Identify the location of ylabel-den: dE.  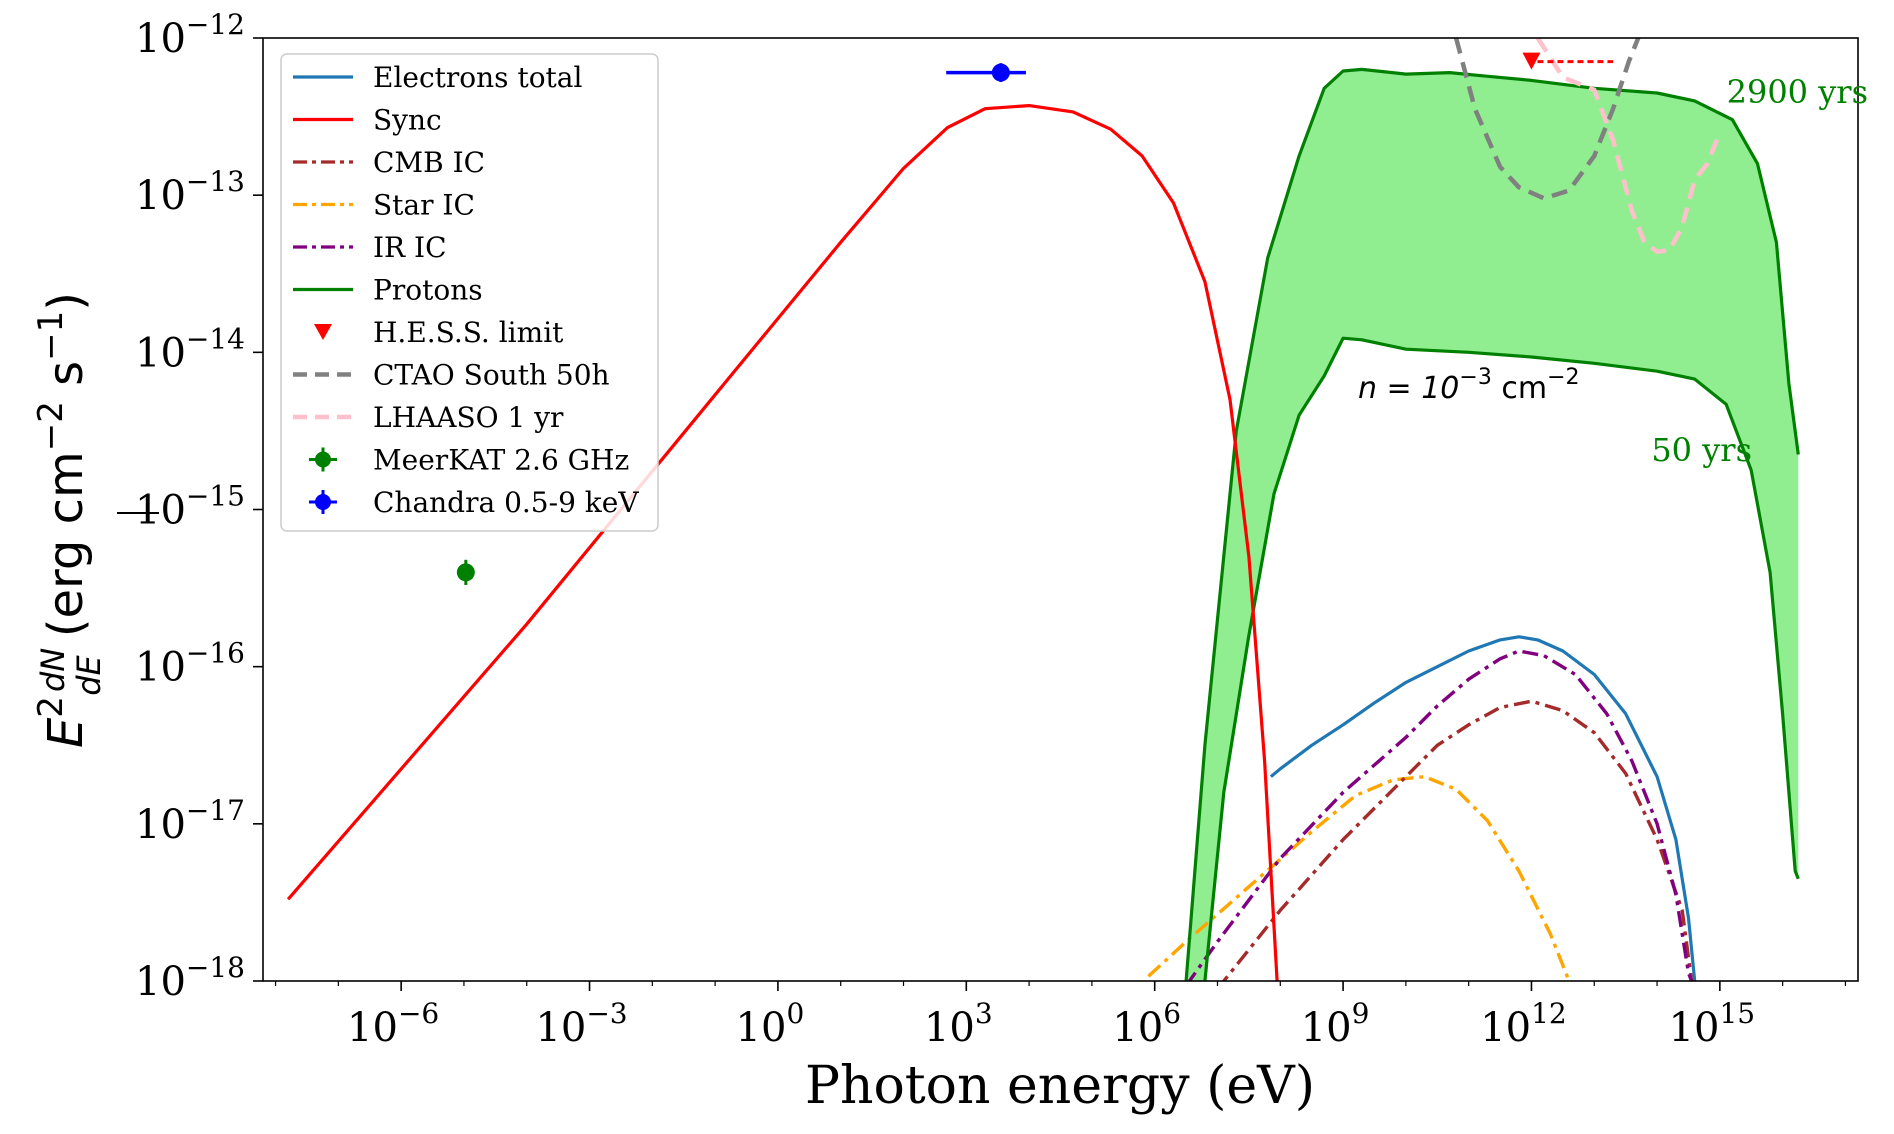
(89, 674).